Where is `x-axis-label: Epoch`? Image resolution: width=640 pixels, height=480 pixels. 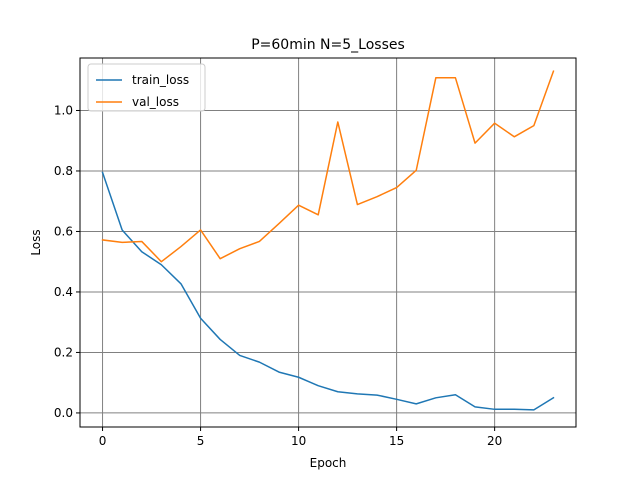 x-axis-label: Epoch is located at coordinates (328, 463).